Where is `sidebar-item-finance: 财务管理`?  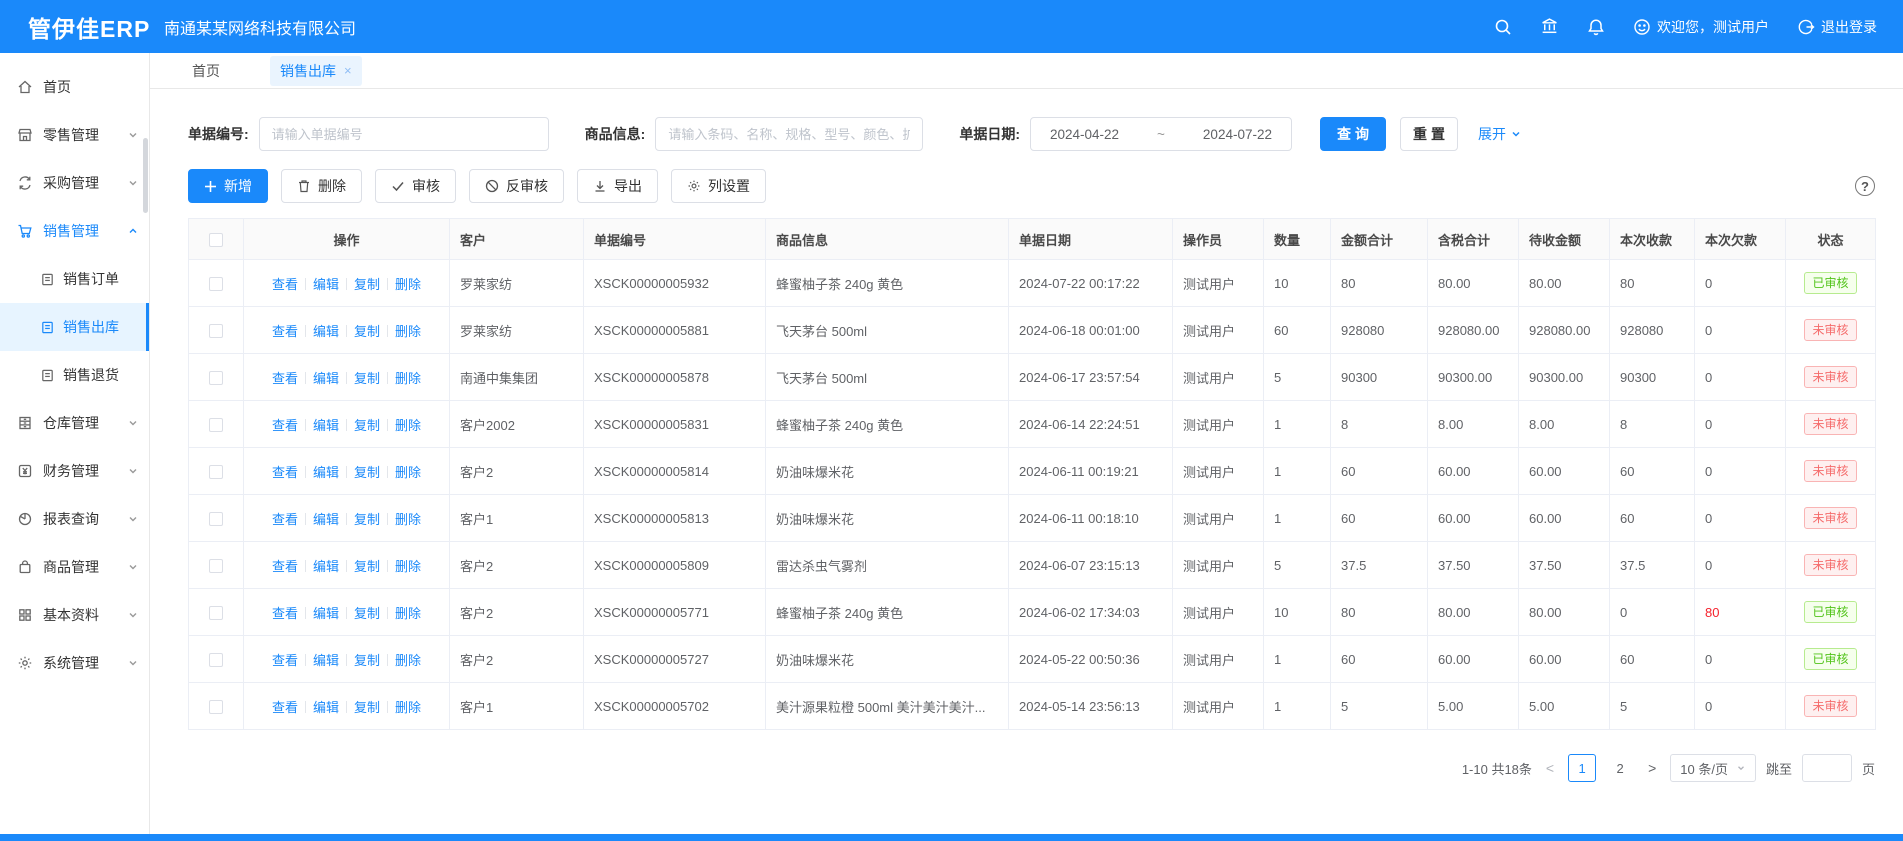 sidebar-item-finance: 财务管理 is located at coordinates (74, 471).